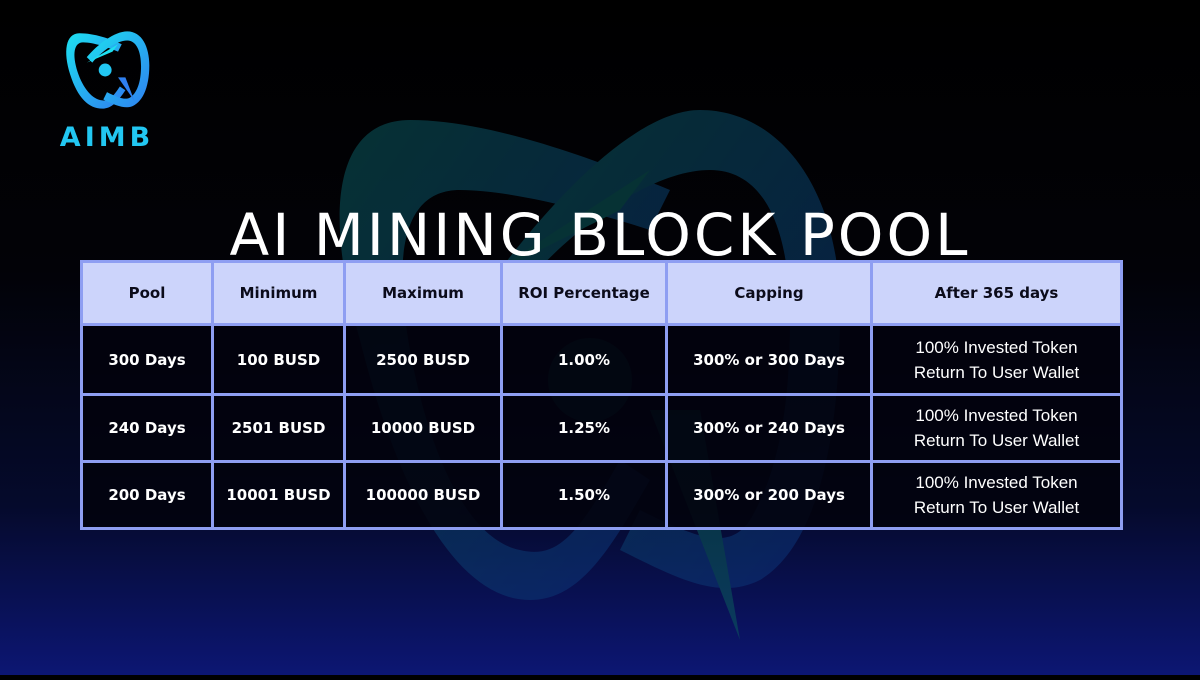  Describe the element at coordinates (278, 359) in the screenshot. I see `cell-minimum: 100 BUSD` at that location.